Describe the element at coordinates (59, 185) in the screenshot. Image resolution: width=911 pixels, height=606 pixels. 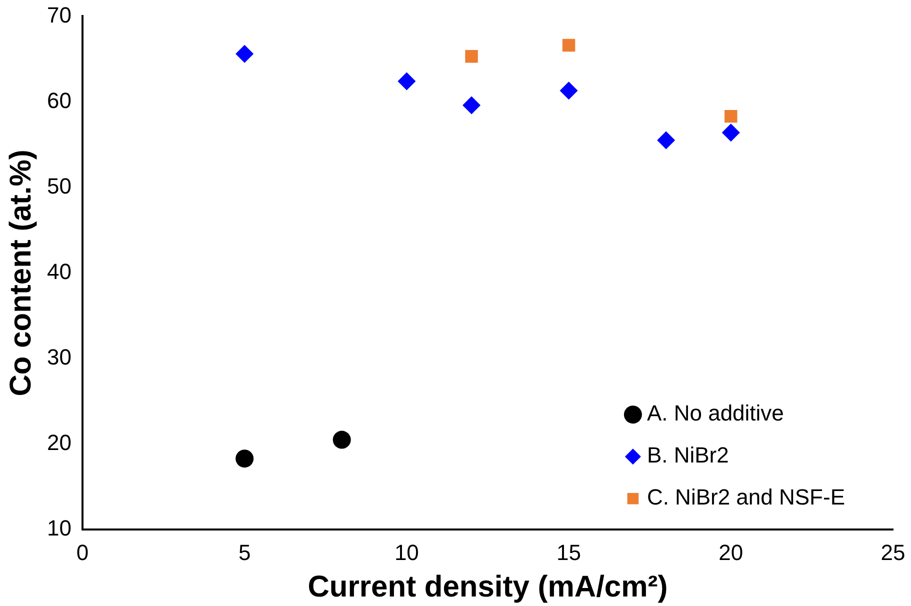
I see `y-tick-label: 50` at that location.